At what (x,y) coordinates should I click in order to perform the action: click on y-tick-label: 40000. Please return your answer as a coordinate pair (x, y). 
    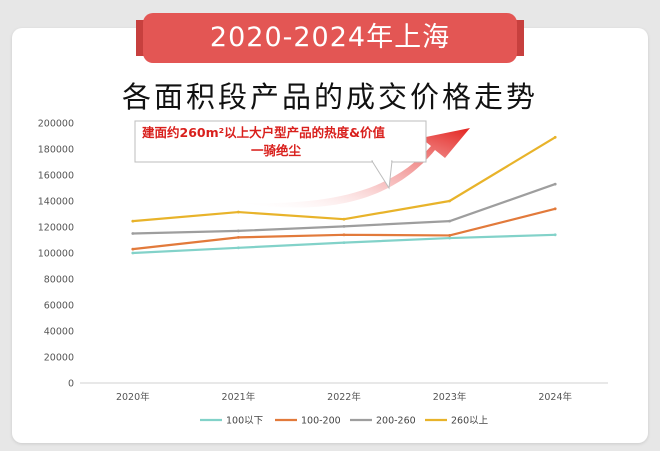
    Looking at the image, I should click on (59, 332).